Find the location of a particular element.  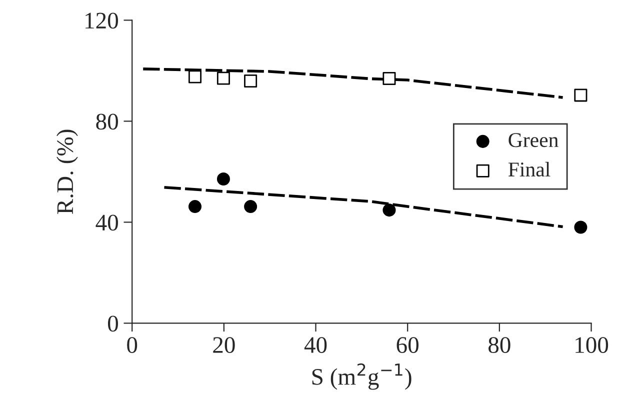

y-axis-title: R.D. (%) is located at coordinates (67, 172).